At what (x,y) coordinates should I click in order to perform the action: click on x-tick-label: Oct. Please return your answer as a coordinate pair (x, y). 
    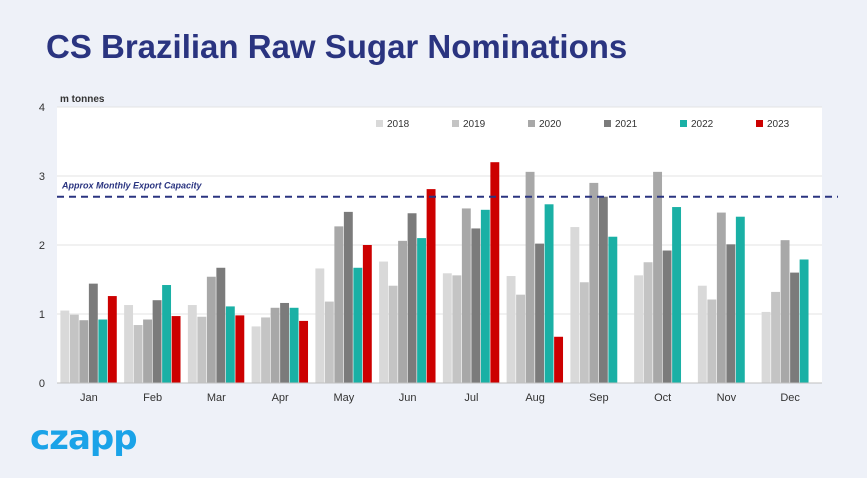
    Looking at the image, I should click on (662, 398).